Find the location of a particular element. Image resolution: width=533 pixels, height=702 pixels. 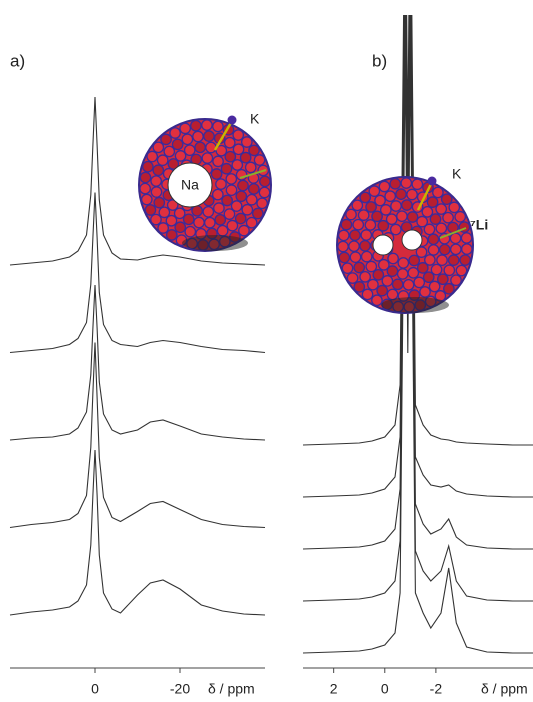

x-tick-label: -20 is located at coordinates (180, 689).